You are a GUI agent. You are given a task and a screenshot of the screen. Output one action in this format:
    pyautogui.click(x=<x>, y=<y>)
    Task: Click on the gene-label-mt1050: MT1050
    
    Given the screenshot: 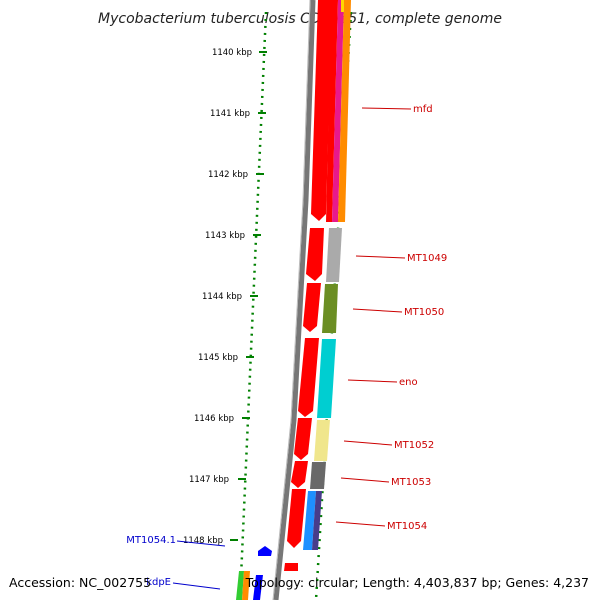 What is the action you would take?
    pyautogui.click(x=424, y=312)
    